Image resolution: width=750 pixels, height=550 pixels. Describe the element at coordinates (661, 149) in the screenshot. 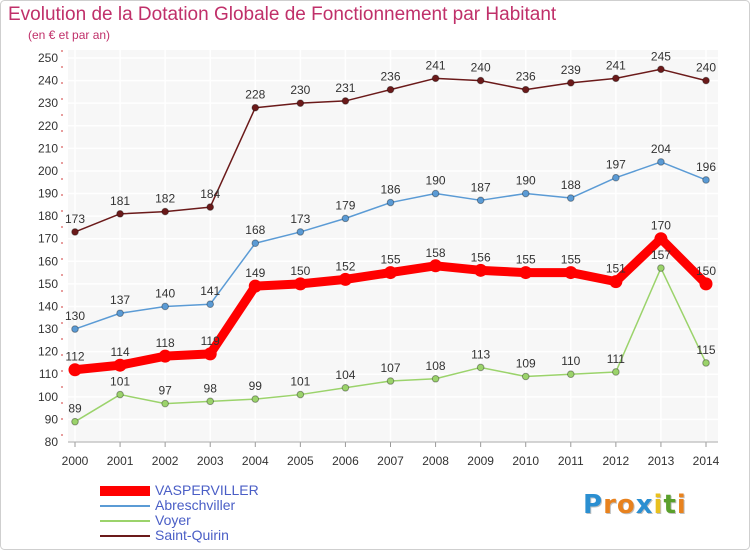

I see `data-label-abreschviller-2013: 204` at that location.